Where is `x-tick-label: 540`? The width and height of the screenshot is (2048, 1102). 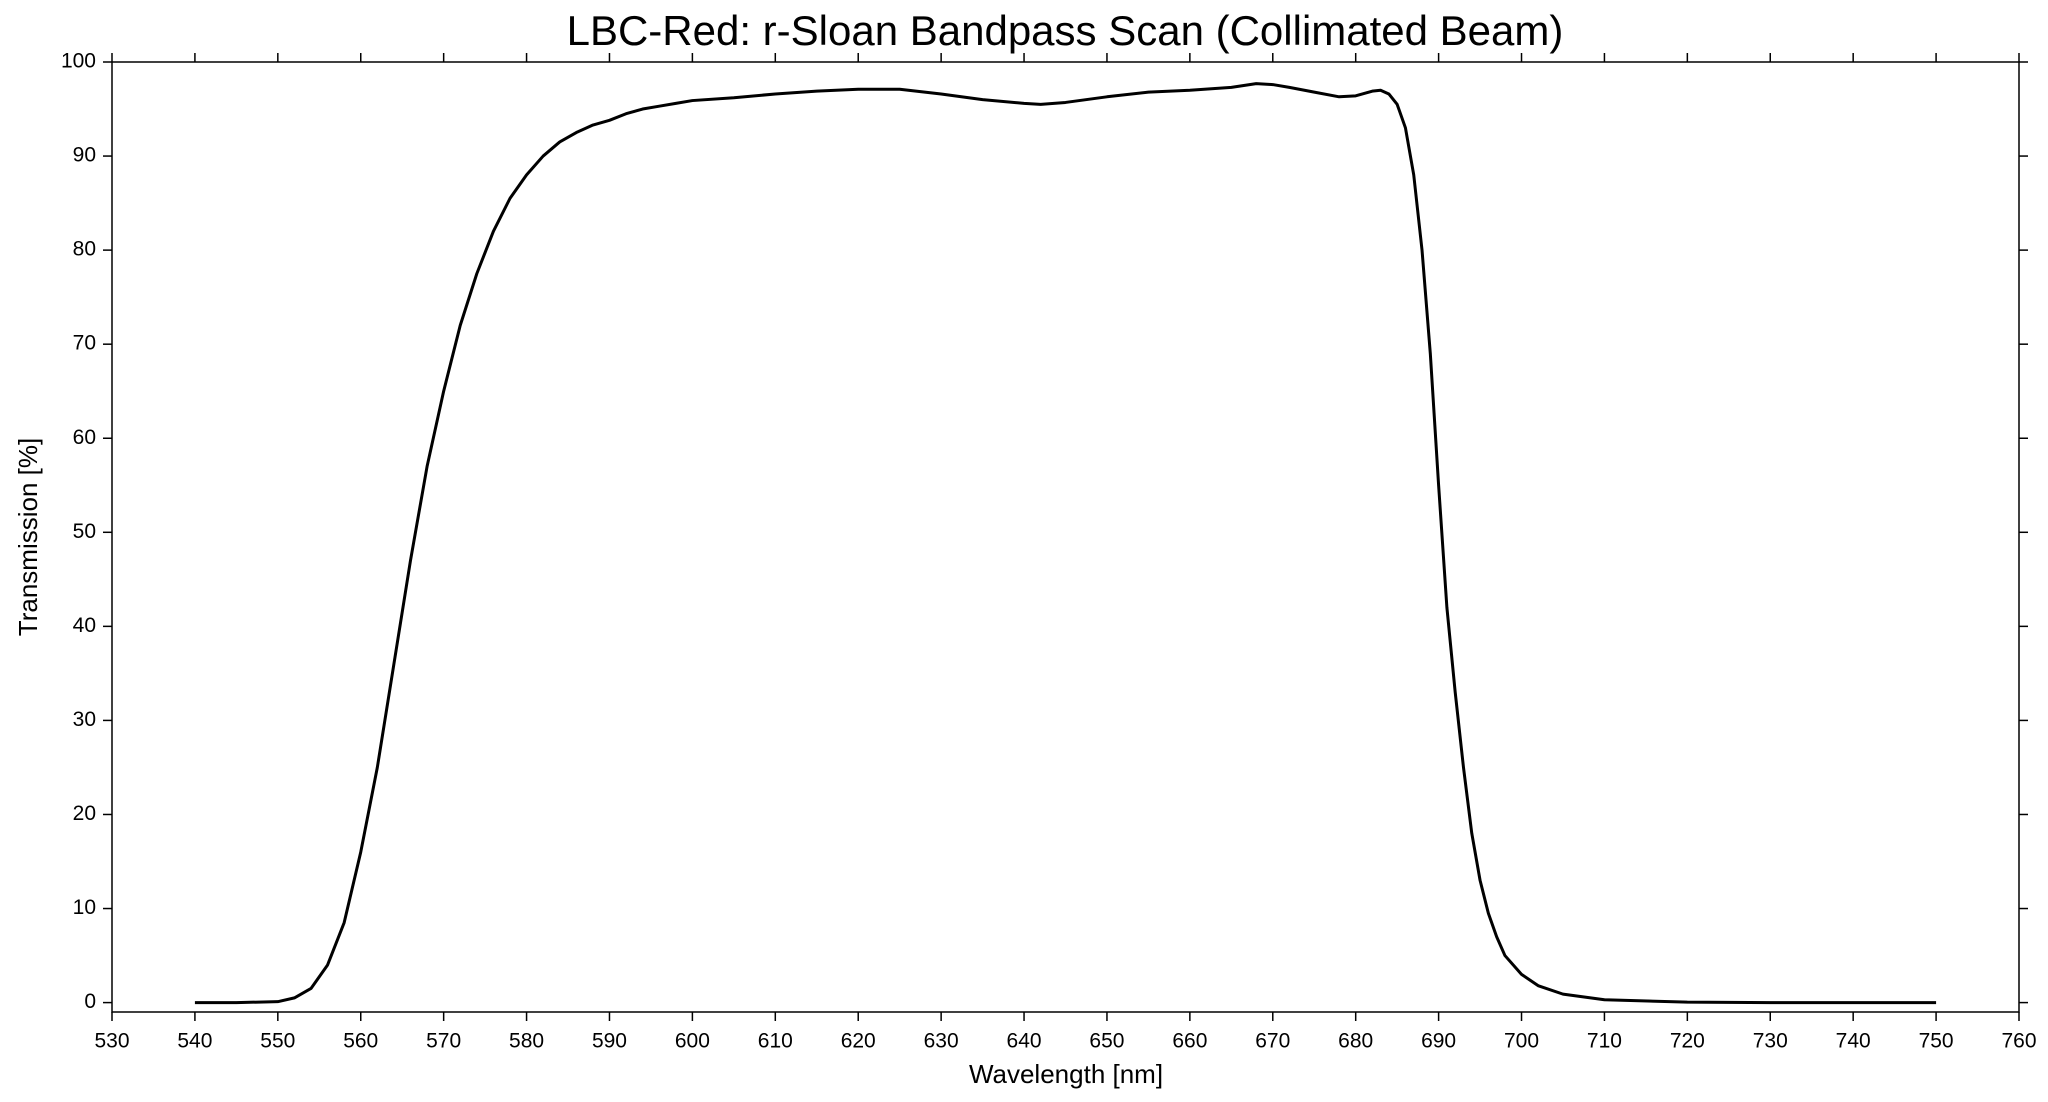 x-tick-label: 540 is located at coordinates (194, 1041).